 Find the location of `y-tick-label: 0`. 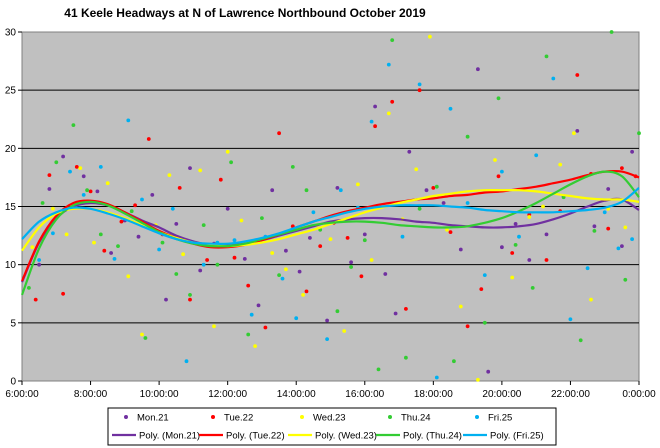

y-tick-label: 0 is located at coordinates (13, 382).